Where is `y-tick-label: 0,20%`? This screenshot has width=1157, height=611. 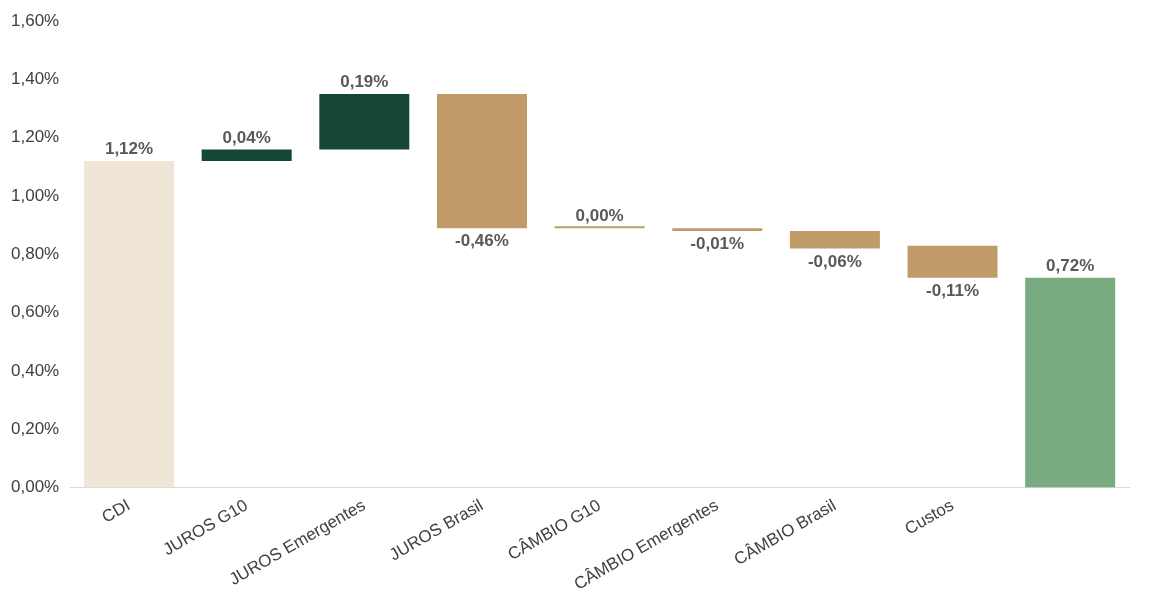 y-tick-label: 0,20% is located at coordinates (35, 428).